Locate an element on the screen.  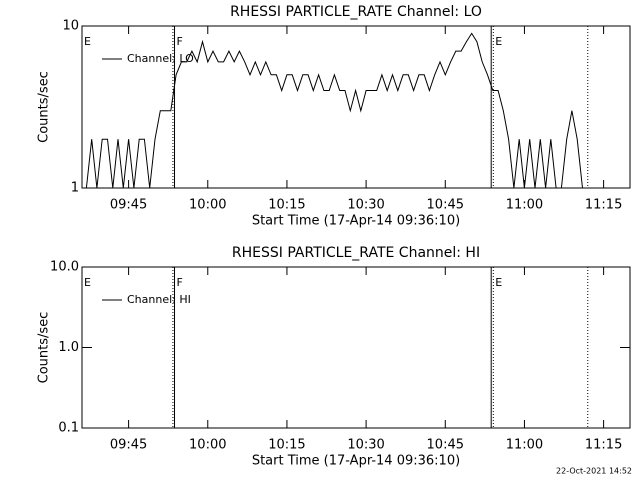
y-tick-label: 0.1 is located at coordinates (68, 428).